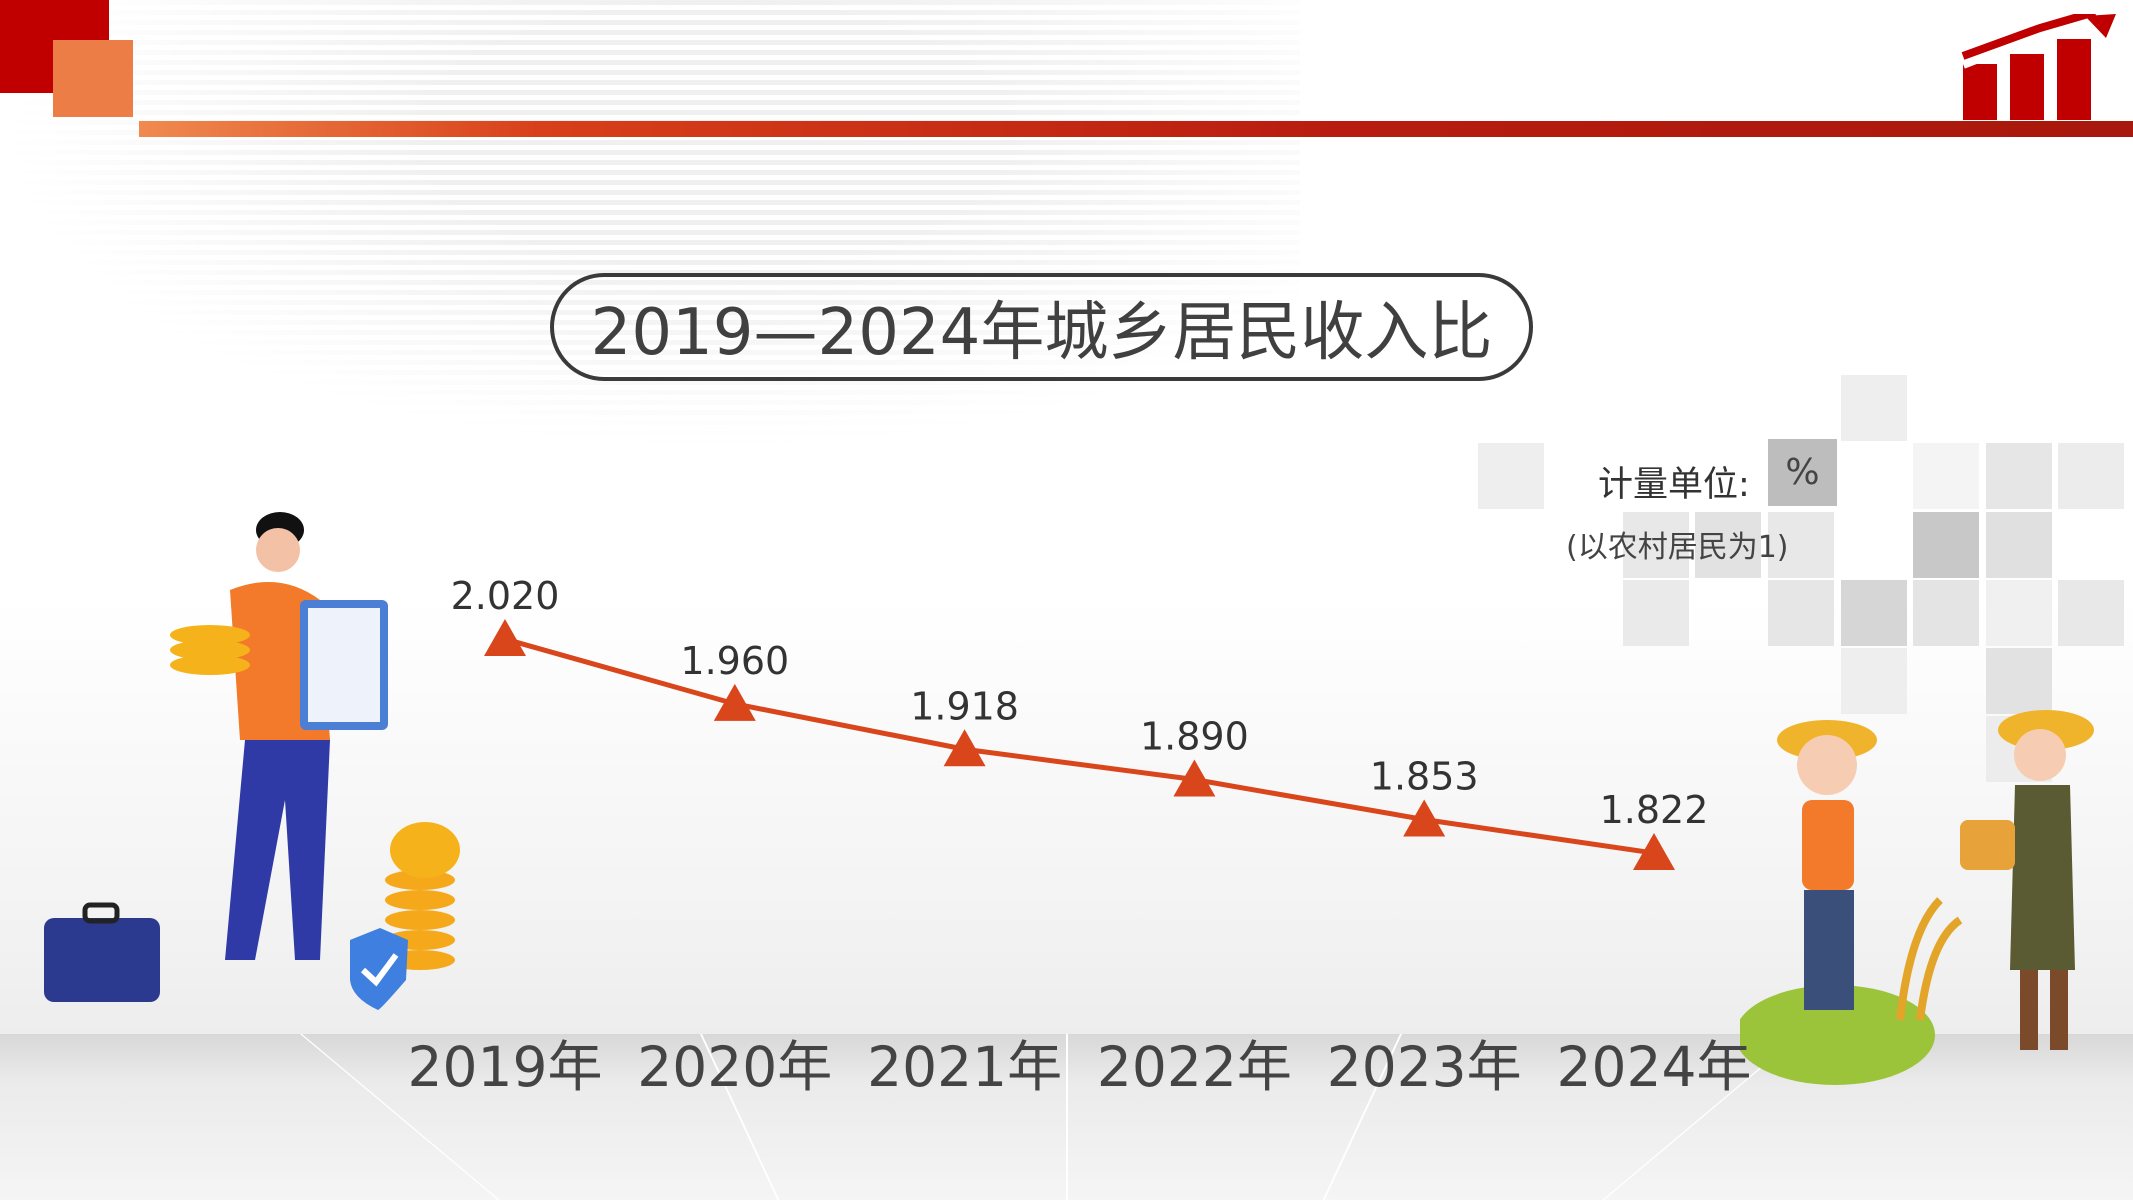 The height and width of the screenshot is (1200, 2133). I want to click on data-label: 1.853, so click(1424, 777).